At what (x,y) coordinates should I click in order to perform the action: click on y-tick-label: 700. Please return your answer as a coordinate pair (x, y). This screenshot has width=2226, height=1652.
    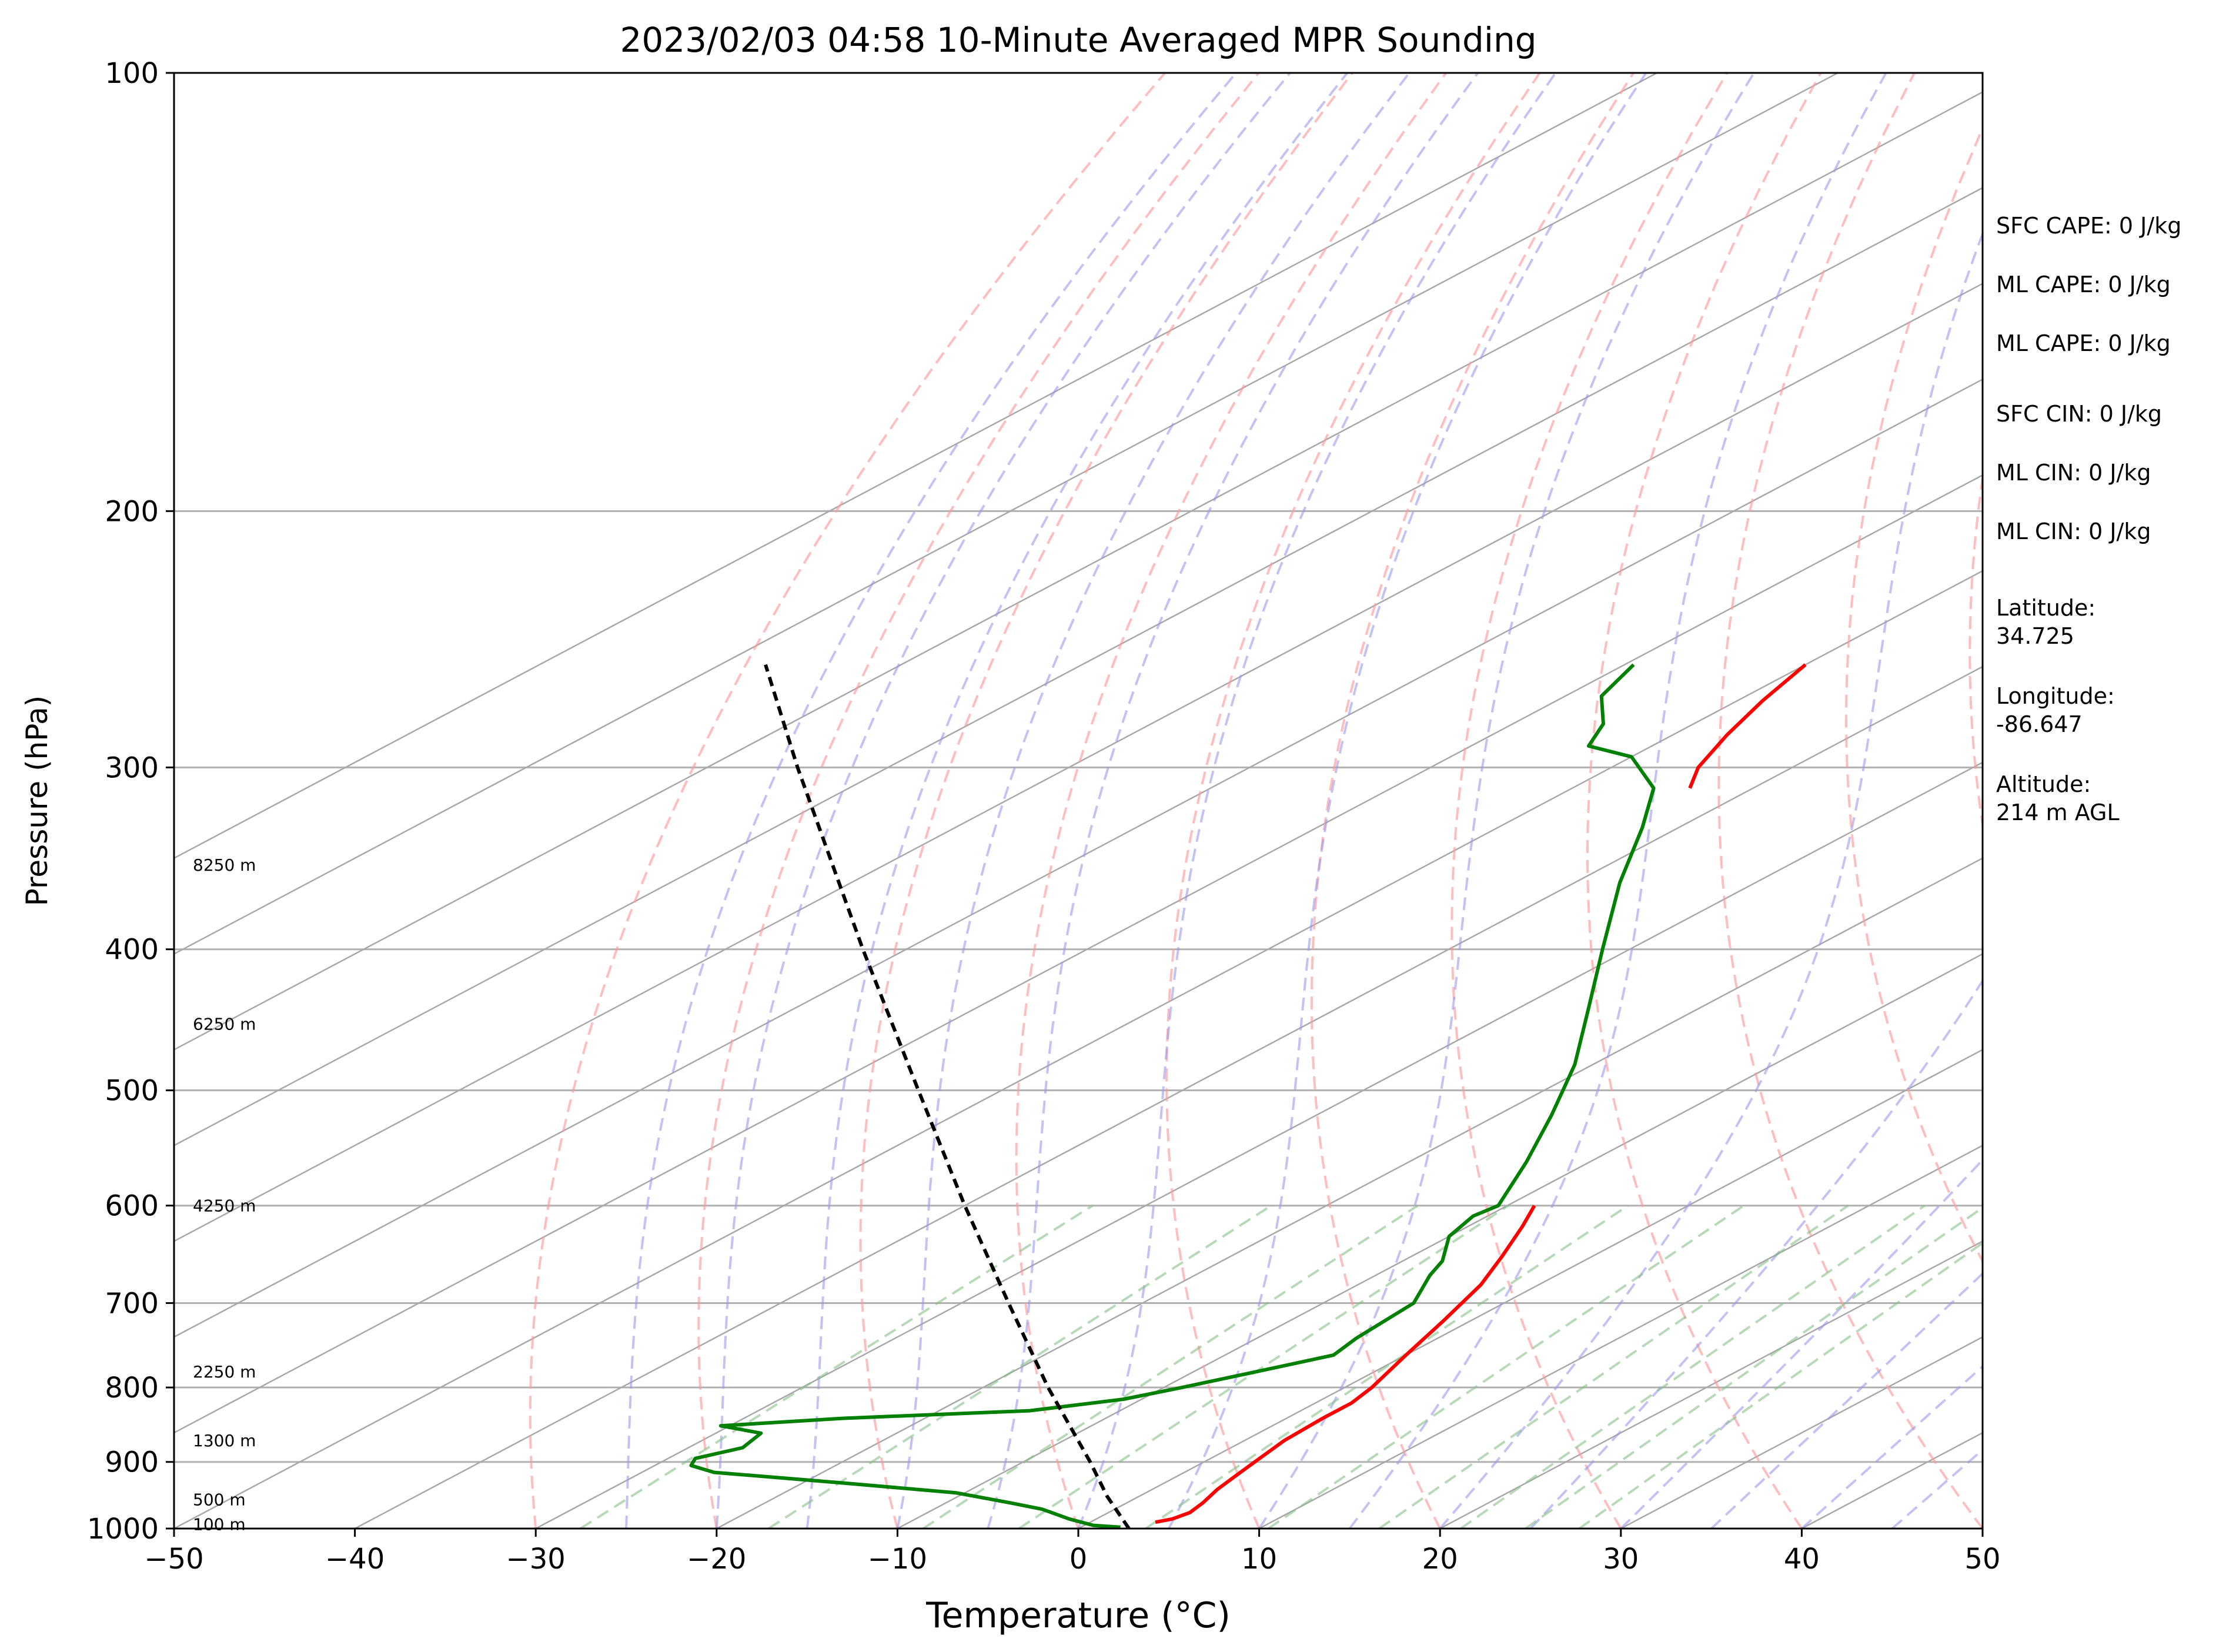
    Looking at the image, I should click on (132, 1304).